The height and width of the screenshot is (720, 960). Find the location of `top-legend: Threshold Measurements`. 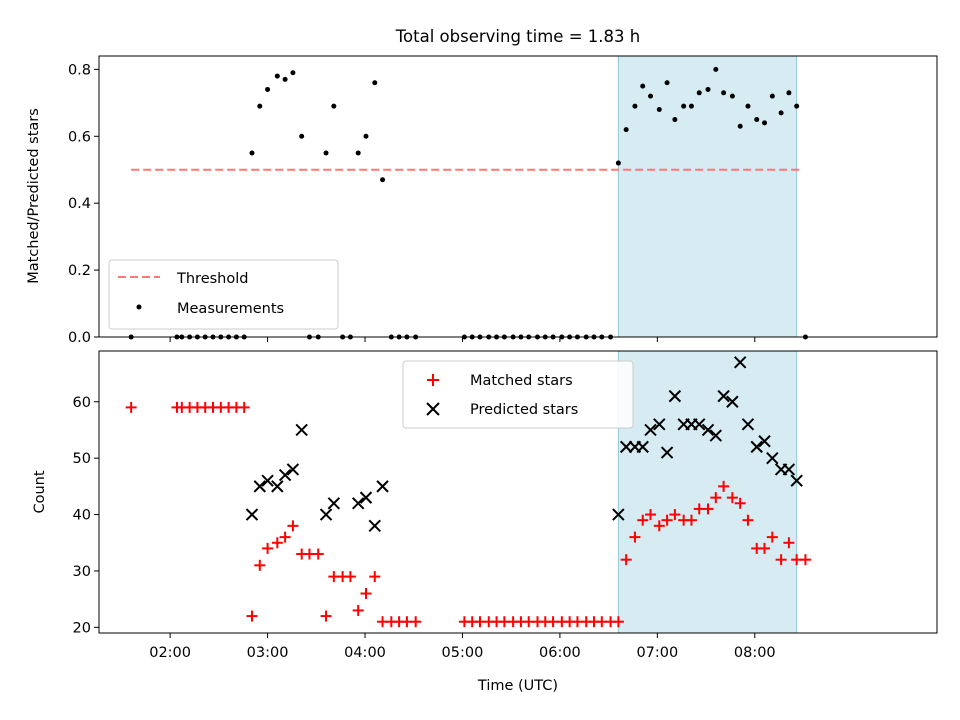

top-legend: Threshold Measurements is located at coordinates (223, 294).